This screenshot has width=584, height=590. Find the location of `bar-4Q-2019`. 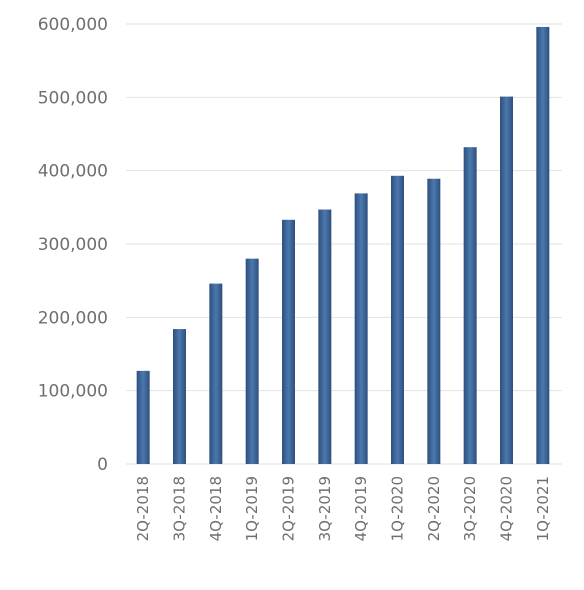

bar-4Q-2019 is located at coordinates (361, 328).